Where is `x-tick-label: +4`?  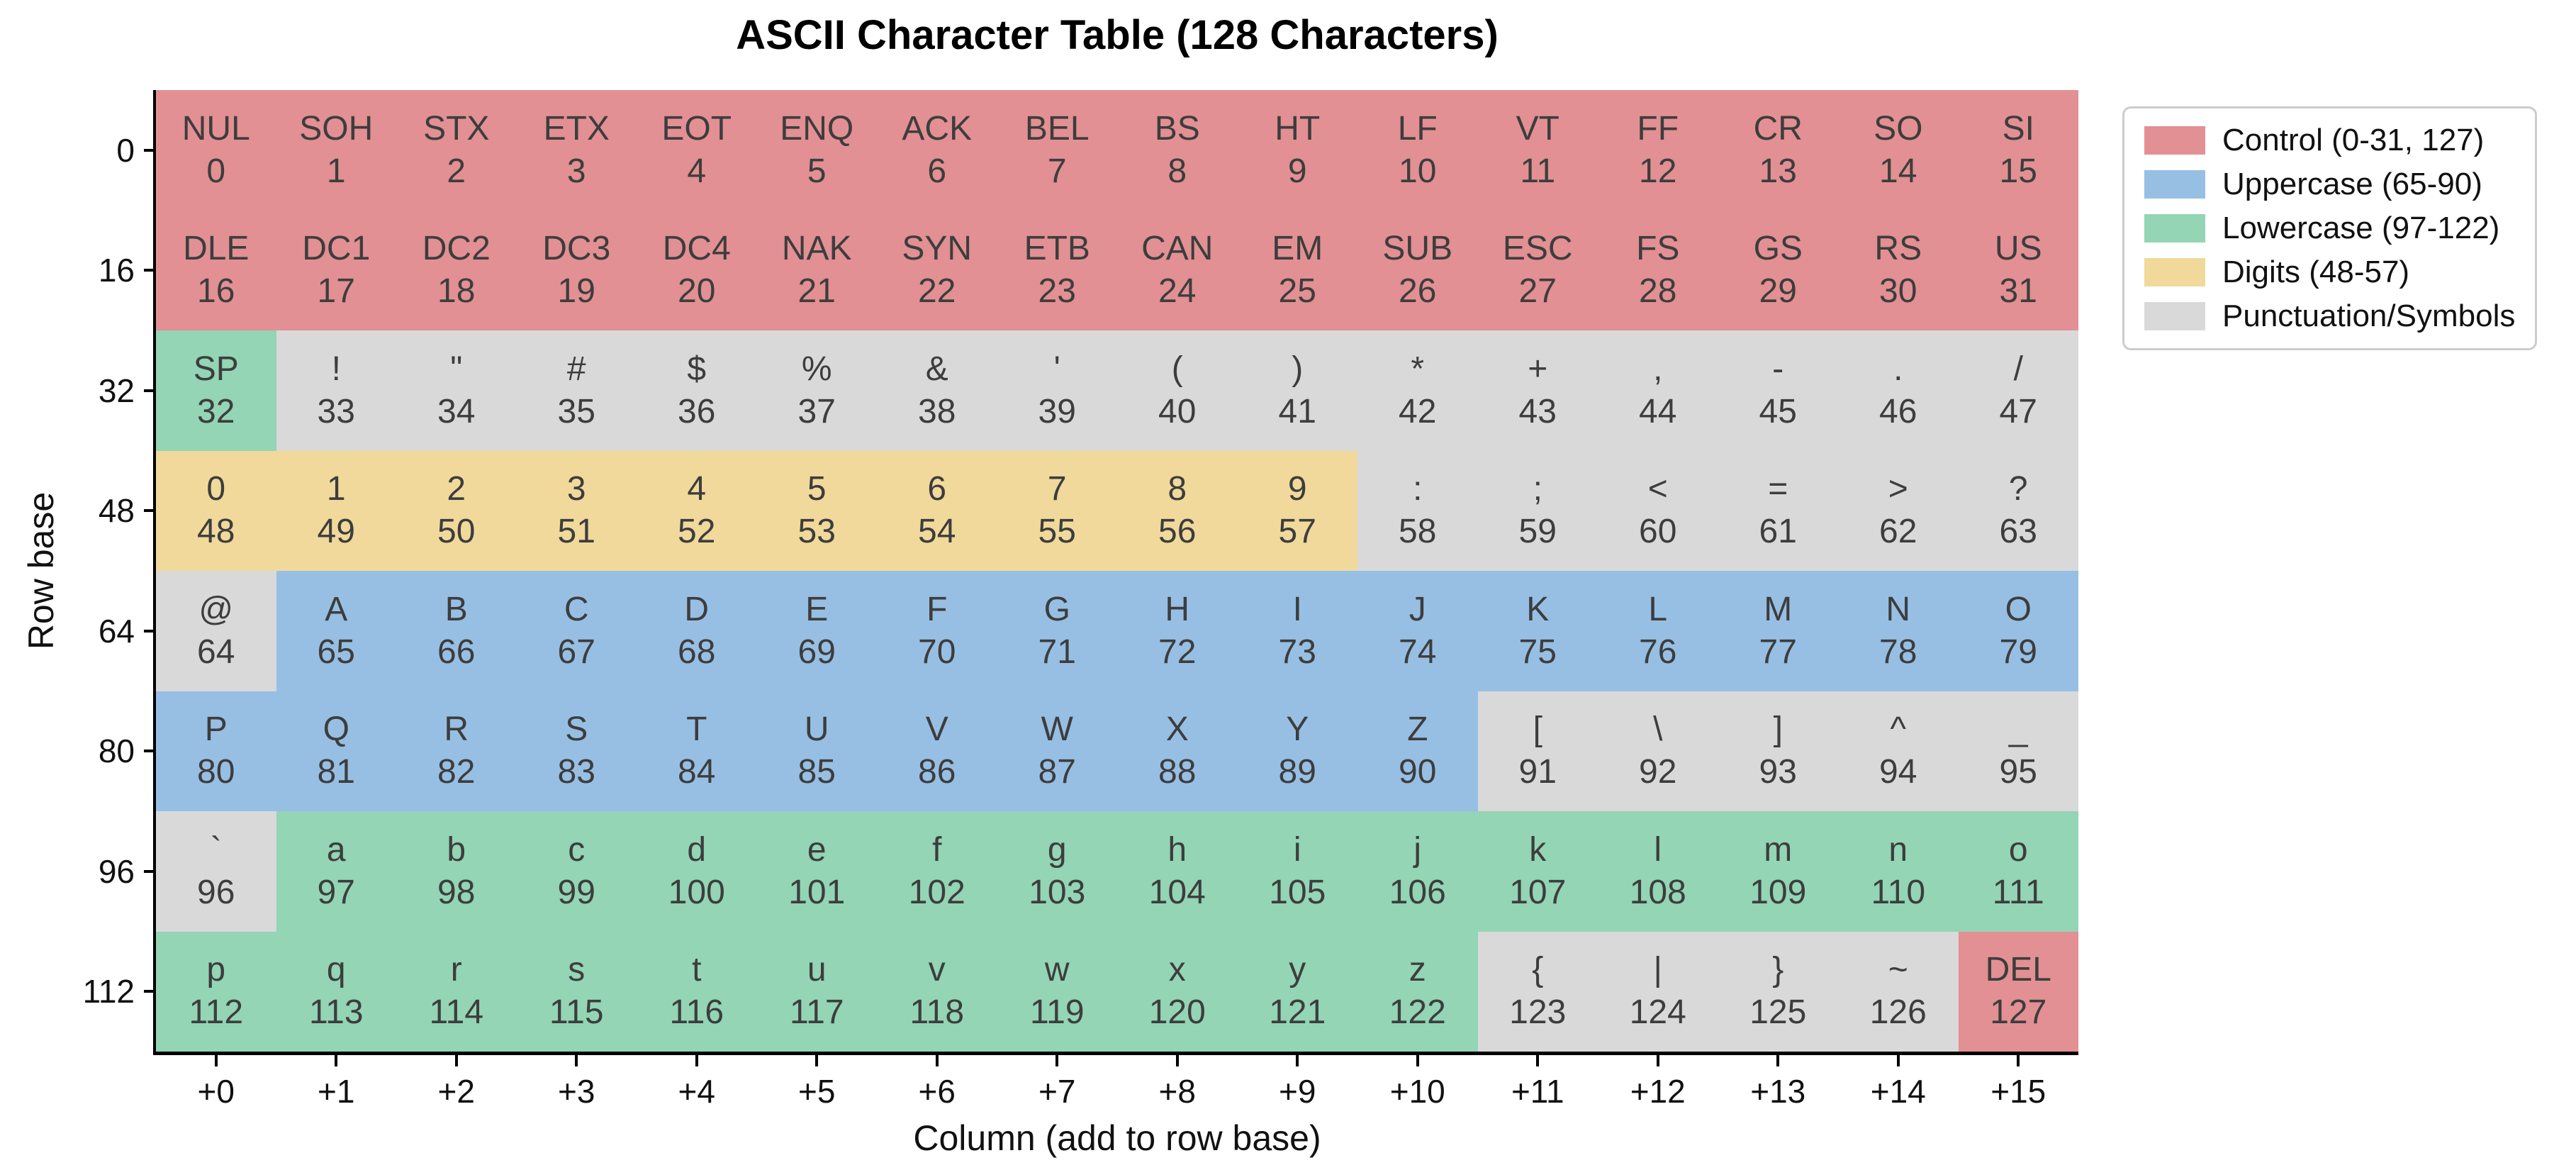
x-tick-label: +4 is located at coordinates (697, 1091).